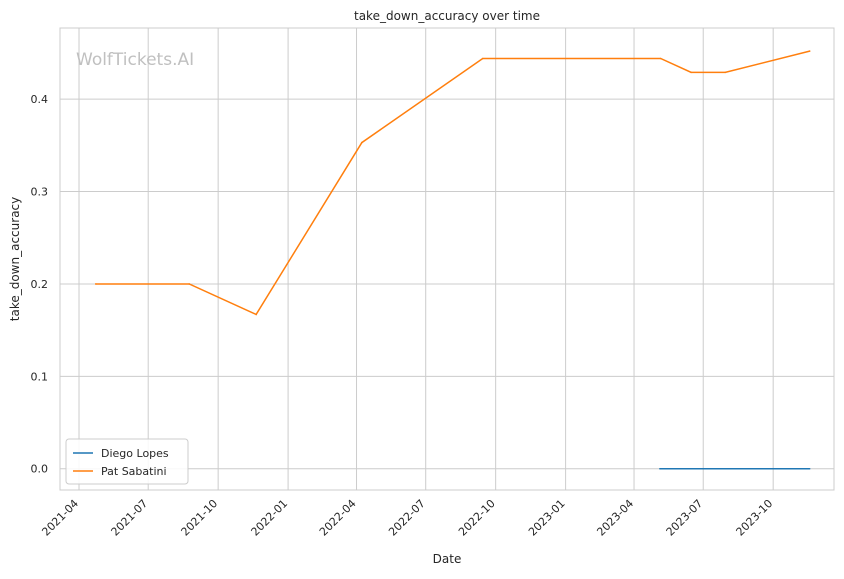 The width and height of the screenshot is (844, 579). Describe the element at coordinates (447, 559) in the screenshot. I see `x-axis-label: Date` at that location.